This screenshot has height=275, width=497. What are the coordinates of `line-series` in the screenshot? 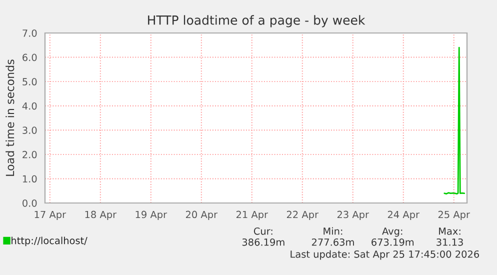 It's located at (455, 120).